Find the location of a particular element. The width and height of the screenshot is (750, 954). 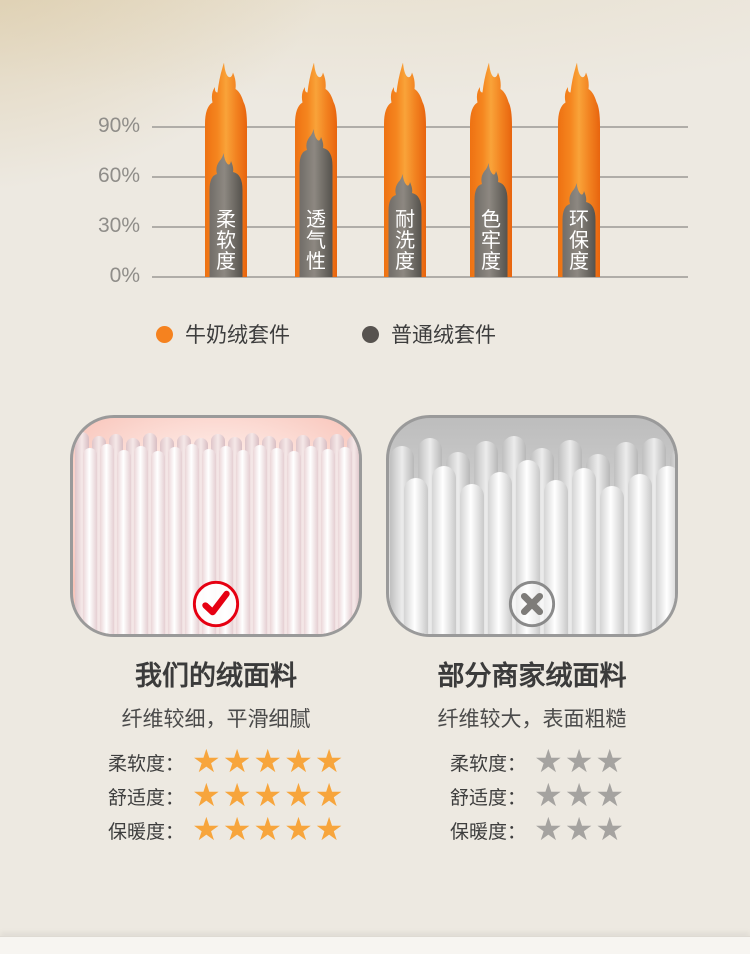

cross-badge is located at coordinates (532, 604).